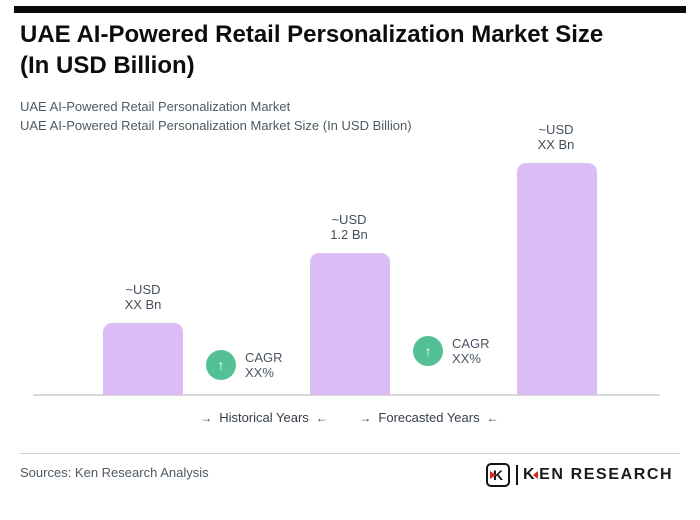 The height and width of the screenshot is (520, 700). Describe the element at coordinates (350, 324) in the screenshot. I see `chart-bar-base-year` at that location.